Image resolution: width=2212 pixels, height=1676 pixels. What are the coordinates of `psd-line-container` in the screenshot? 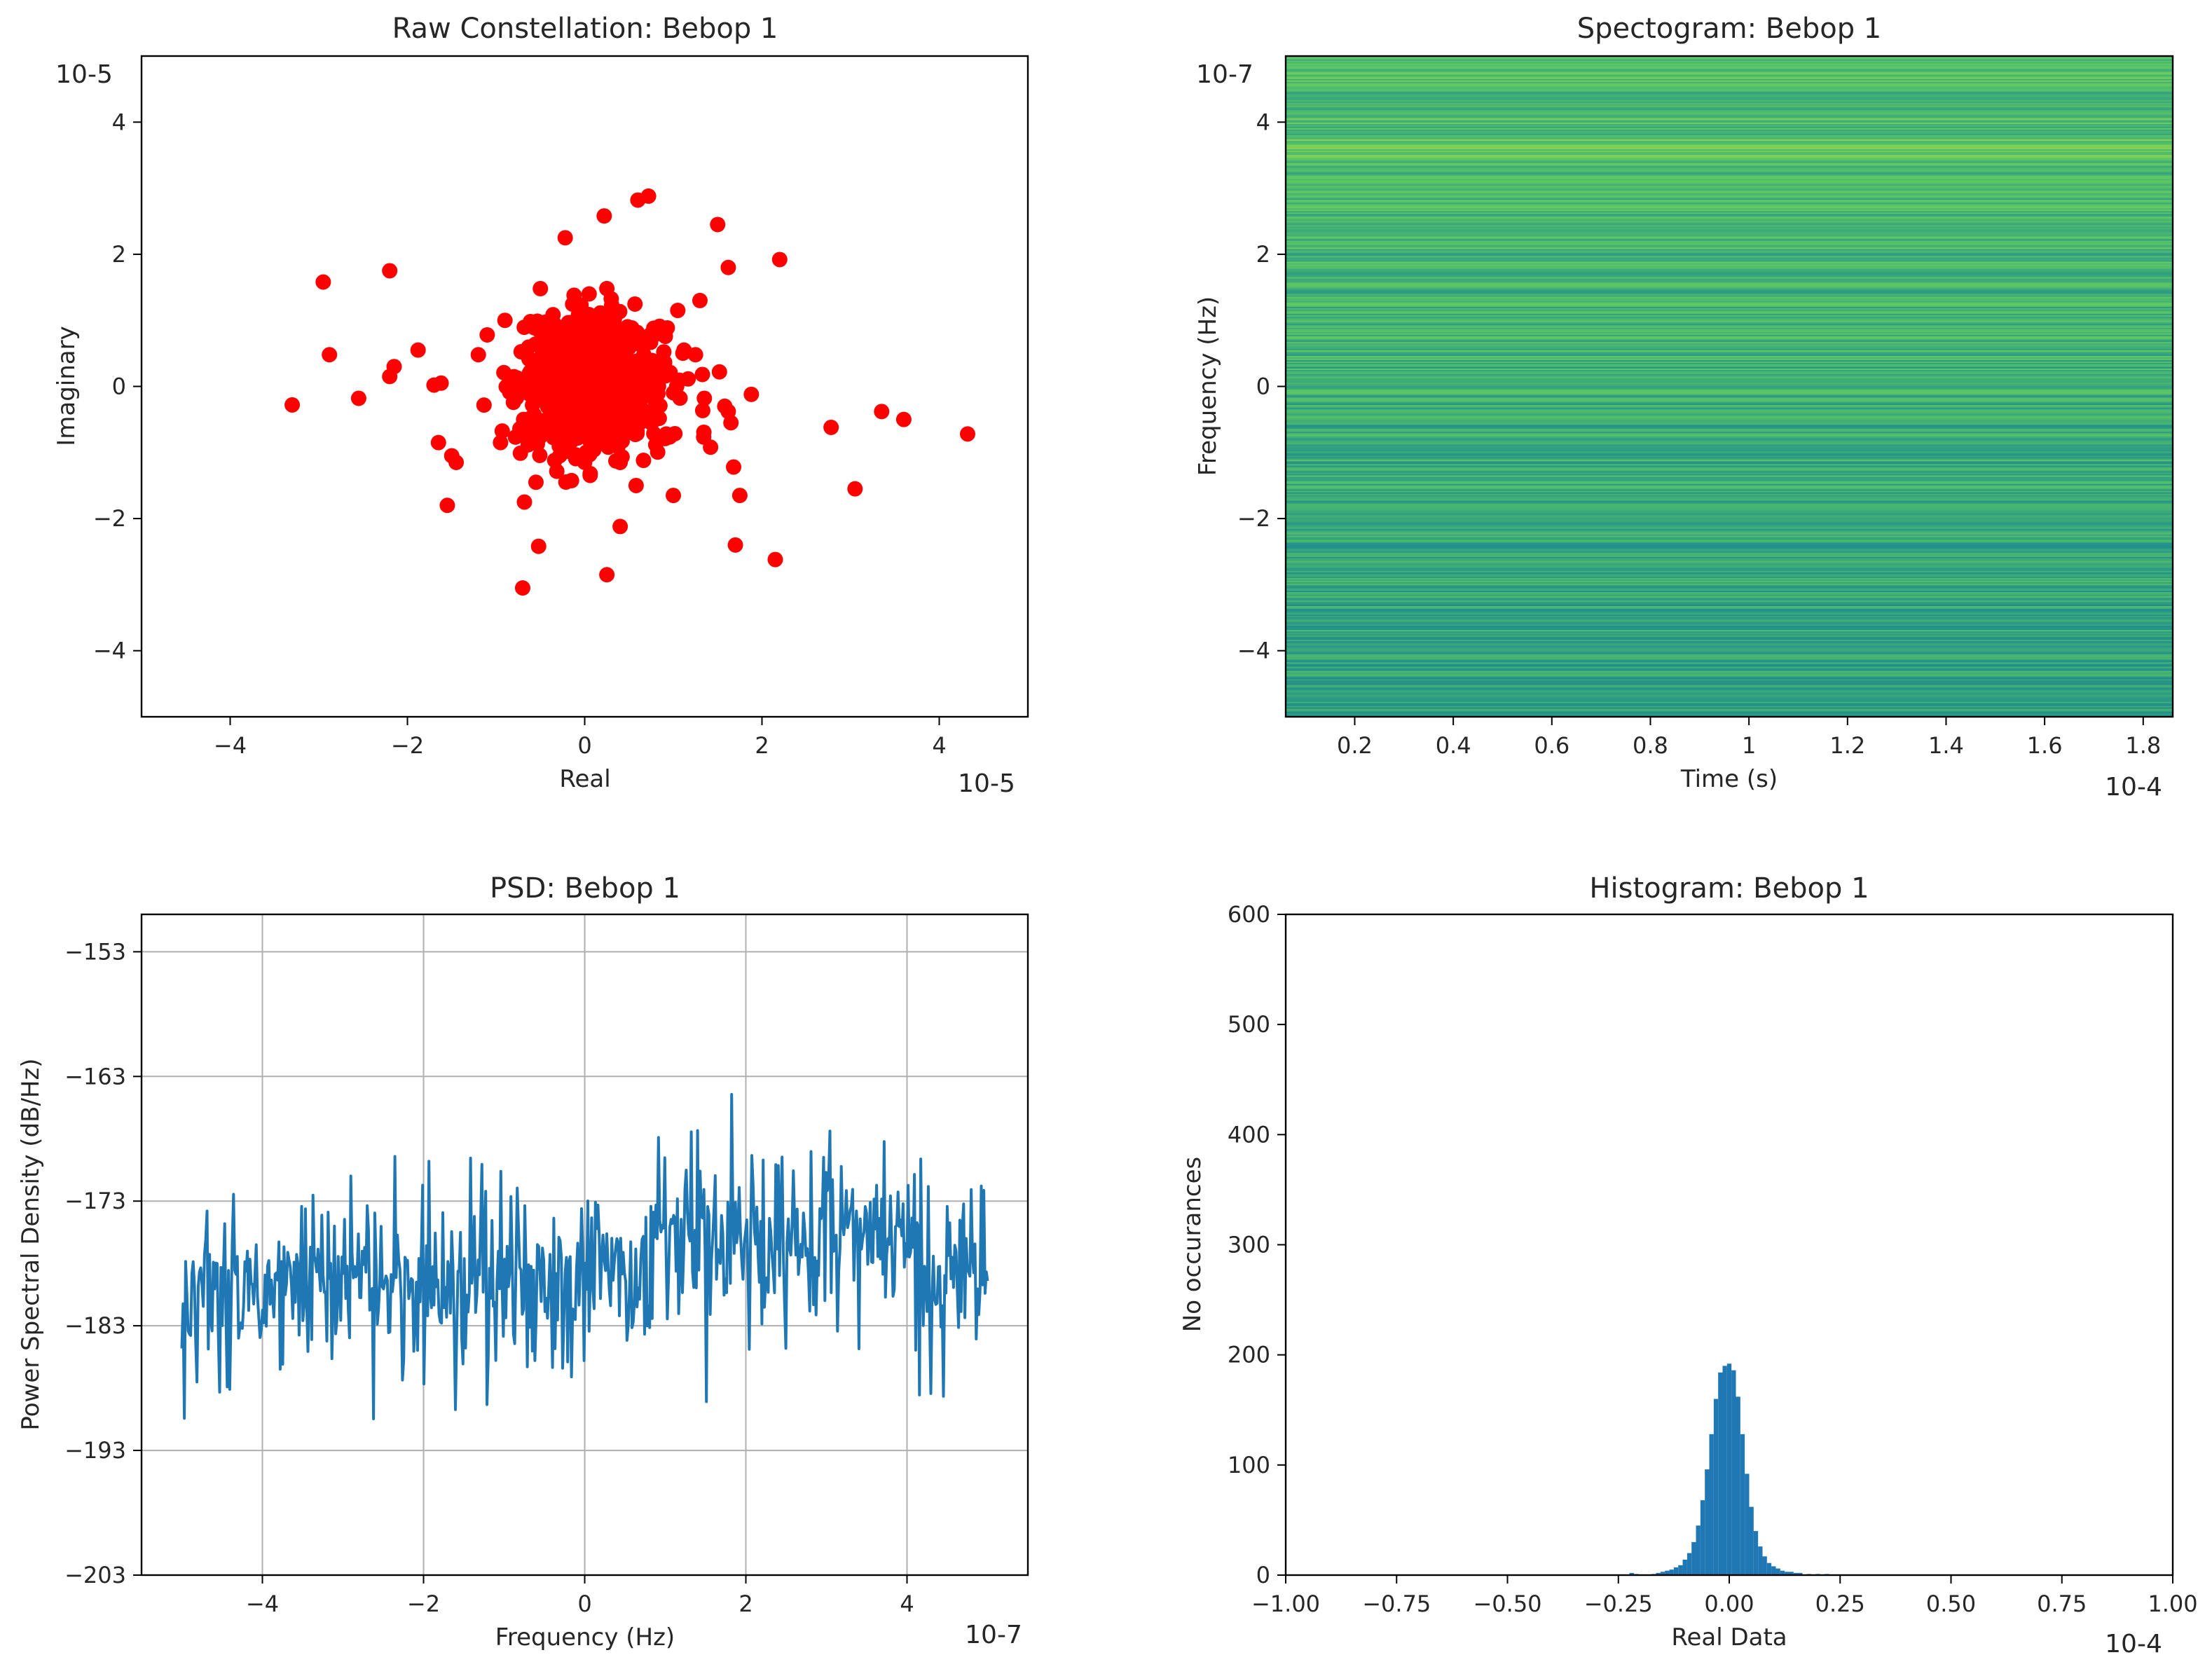 It's located at (585, 1256).